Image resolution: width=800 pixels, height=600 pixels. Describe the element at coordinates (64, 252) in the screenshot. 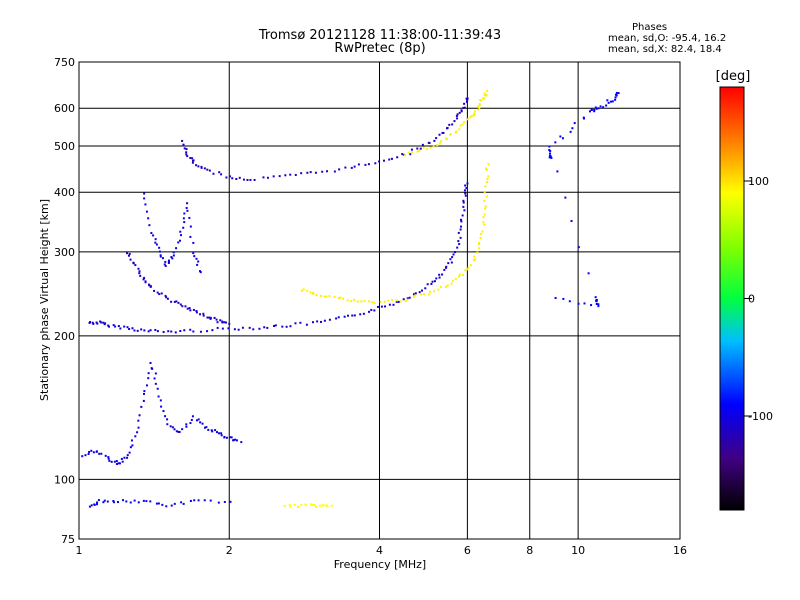

I see `y-tick-label: 300` at that location.